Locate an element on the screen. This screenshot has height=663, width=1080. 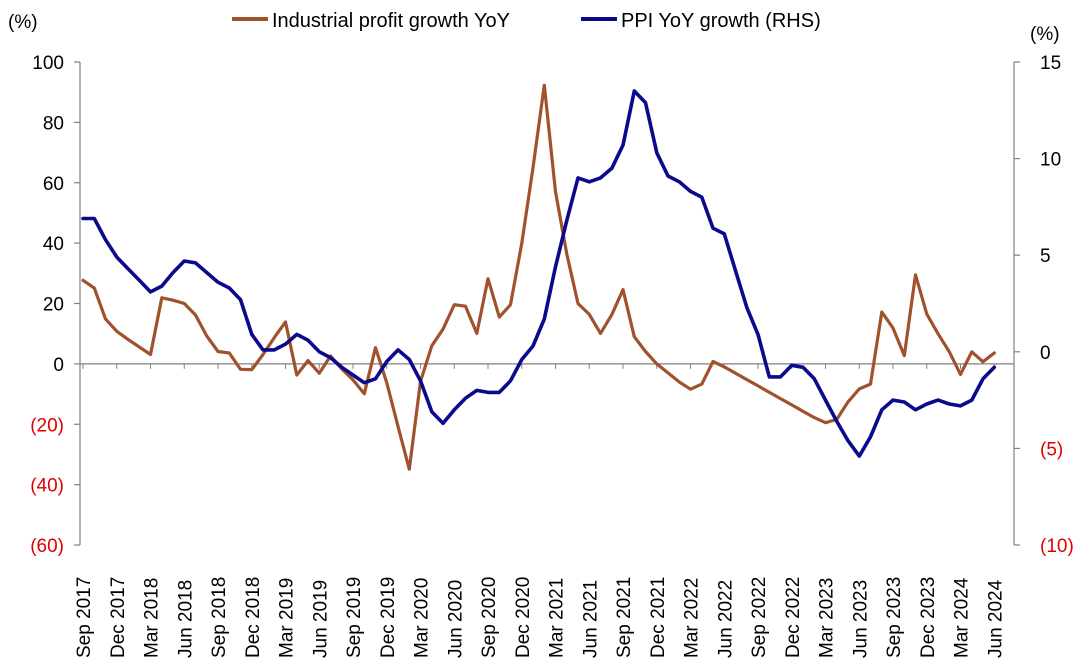
x-tick-label: Sep 2021 is located at coordinates (624, 617).